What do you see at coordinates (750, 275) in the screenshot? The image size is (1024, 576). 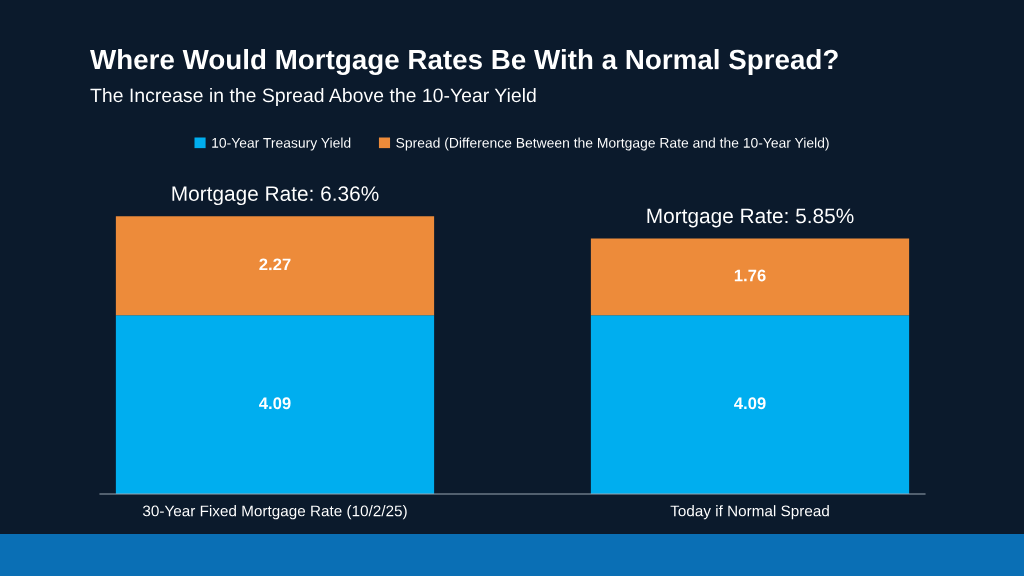 I see `data-label: 1.76` at bounding box center [750, 275].